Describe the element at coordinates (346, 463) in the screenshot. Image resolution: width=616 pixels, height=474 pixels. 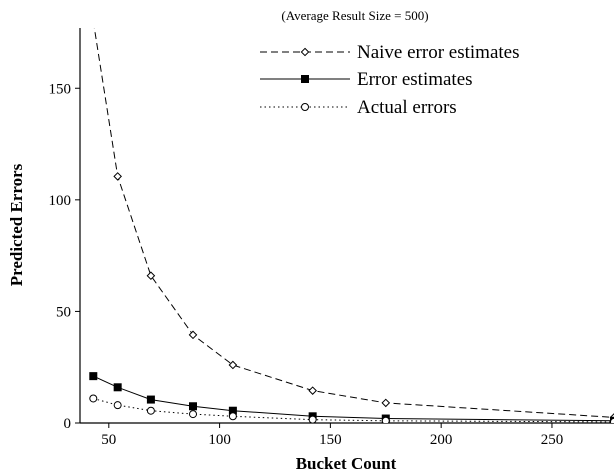
I see `x-axis-title: Bucket Count` at that location.